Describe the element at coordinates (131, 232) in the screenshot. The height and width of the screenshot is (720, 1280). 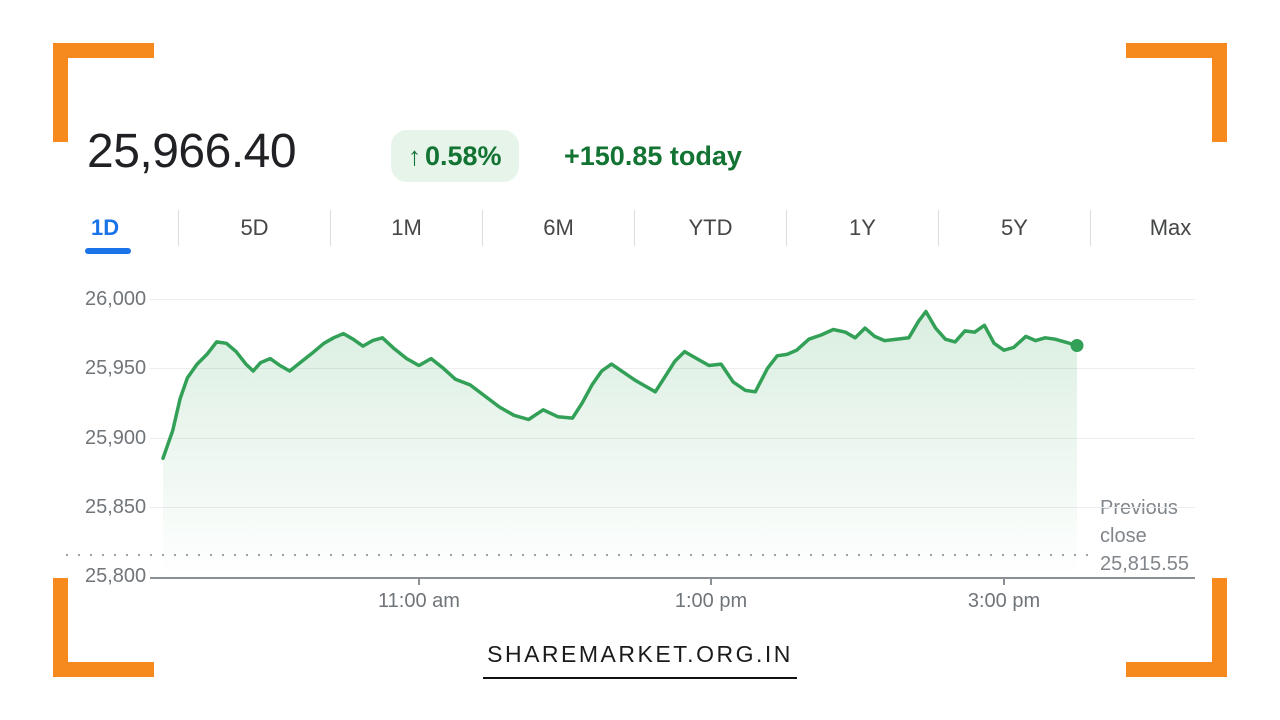
I see `tab-1d: 1D` at that location.